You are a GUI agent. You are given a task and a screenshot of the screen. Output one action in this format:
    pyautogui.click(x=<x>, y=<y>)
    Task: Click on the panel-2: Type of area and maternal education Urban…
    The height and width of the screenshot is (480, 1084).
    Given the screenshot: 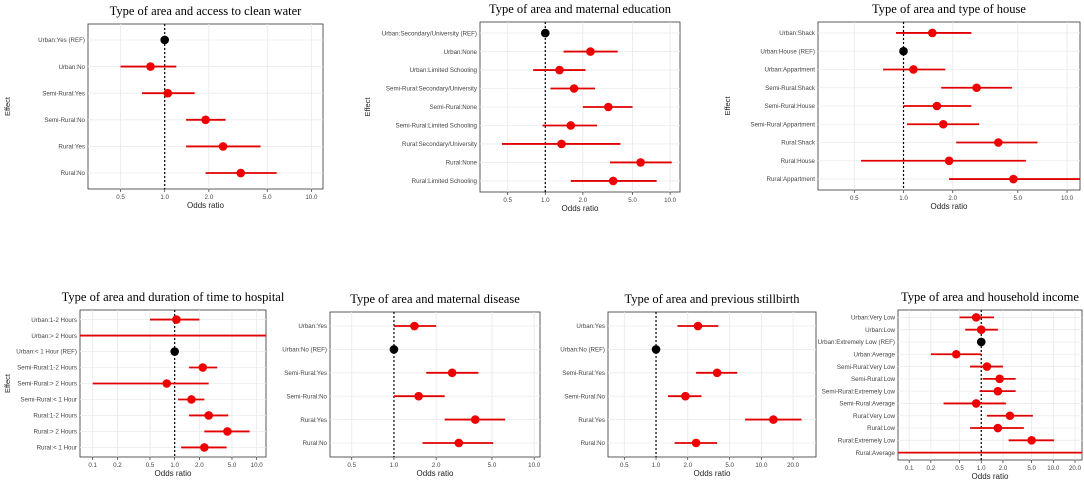 What is the action you would take?
    pyautogui.click(x=522, y=107)
    